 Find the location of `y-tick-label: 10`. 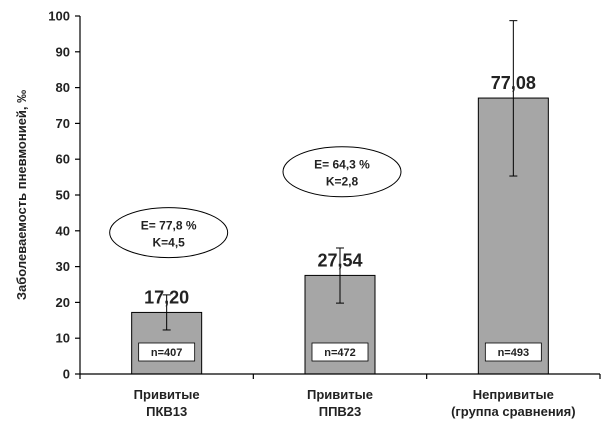

y-tick-label: 10 is located at coordinates (63, 338).